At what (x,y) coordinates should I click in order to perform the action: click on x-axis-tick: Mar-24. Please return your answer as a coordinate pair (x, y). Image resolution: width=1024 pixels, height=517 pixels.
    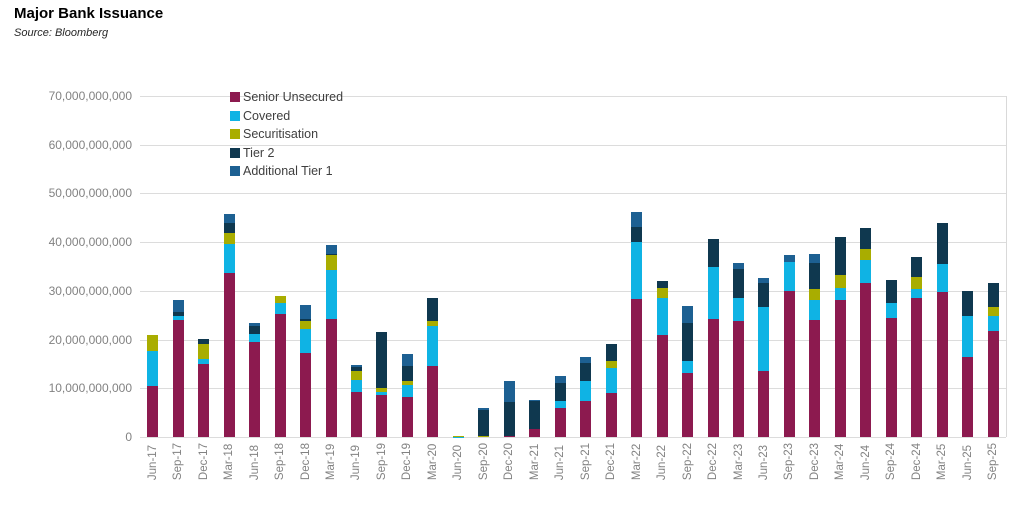
    Looking at the image, I should click on (840, 461).